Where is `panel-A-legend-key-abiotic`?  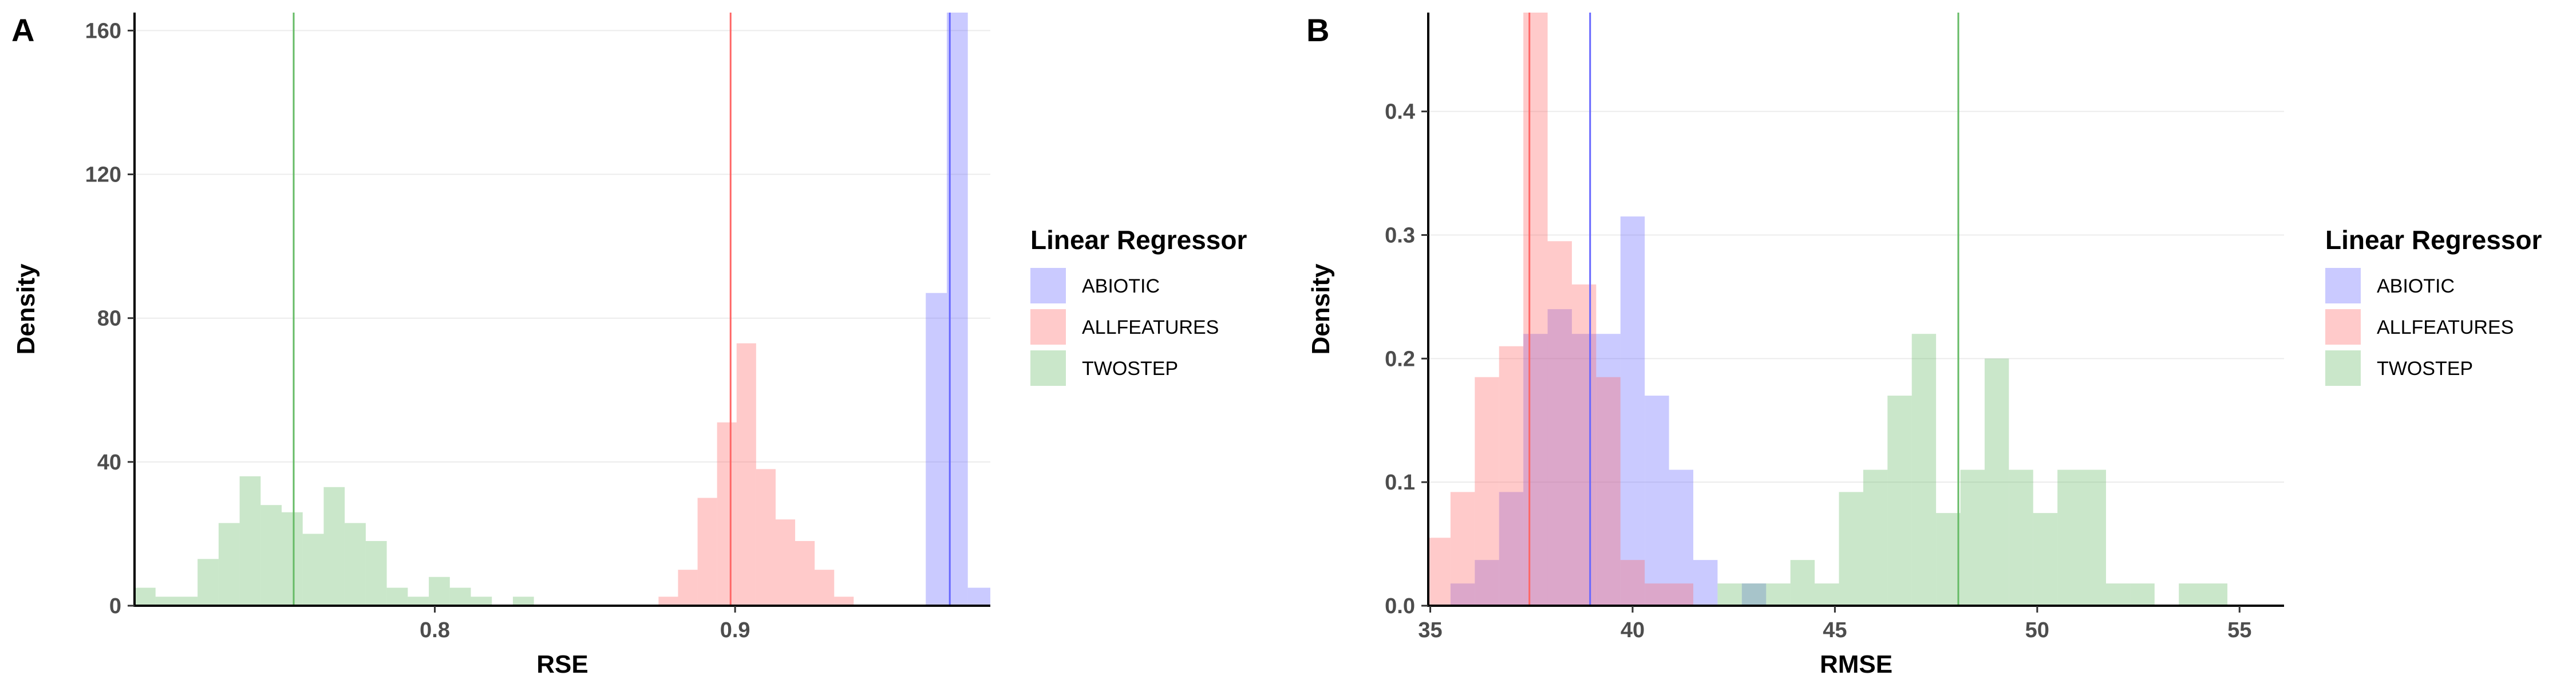
panel-A-legend-key-abiotic is located at coordinates (1048, 285).